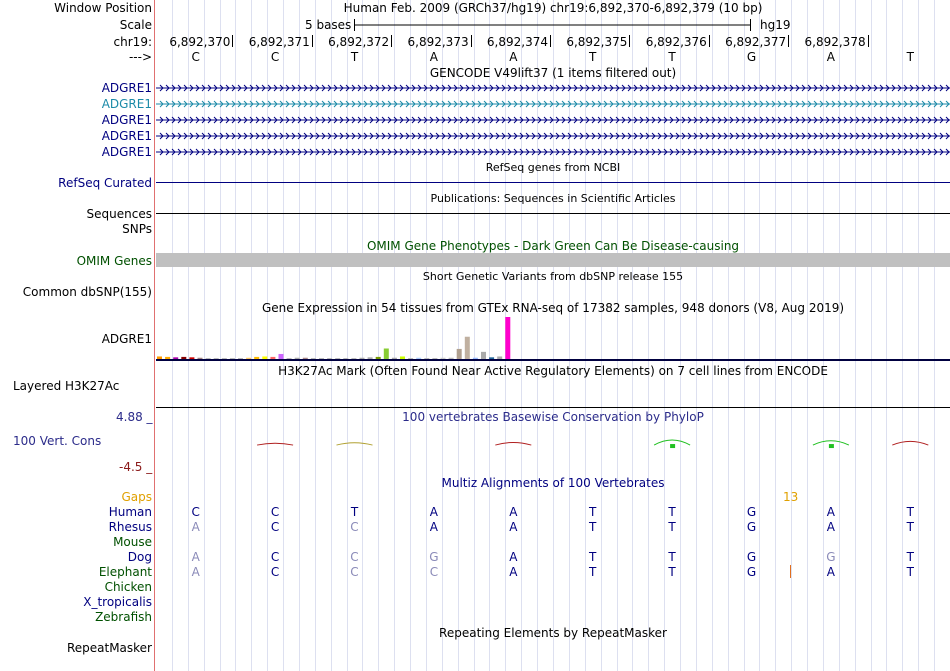 This screenshot has width=950, height=671. I want to click on repeatmasker-label: RepeatMasker, so click(109, 648).